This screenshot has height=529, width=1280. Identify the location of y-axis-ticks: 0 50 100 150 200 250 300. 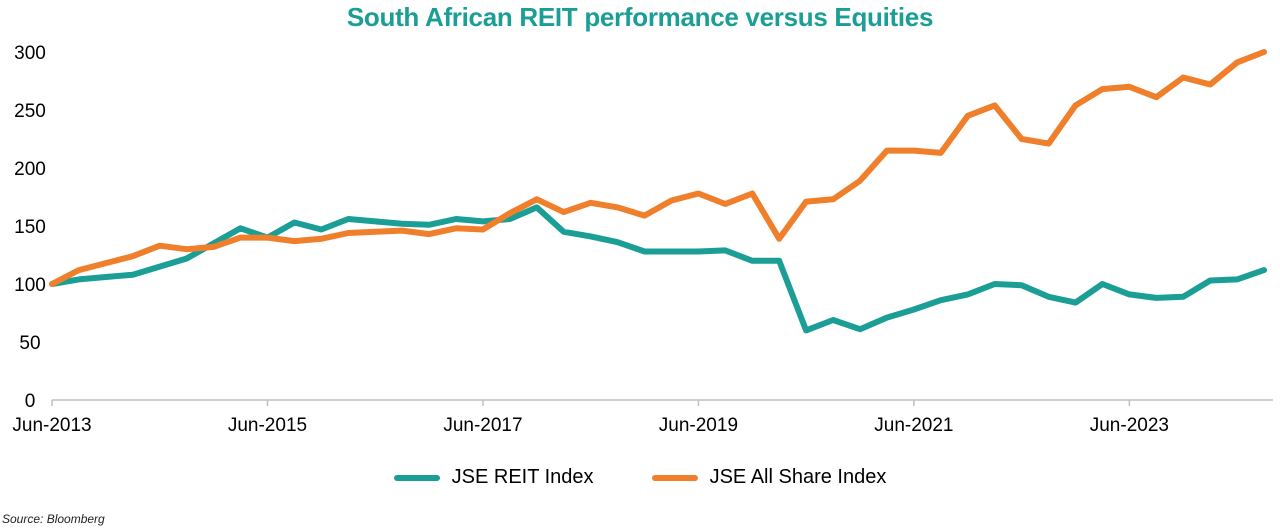
(30, 227).